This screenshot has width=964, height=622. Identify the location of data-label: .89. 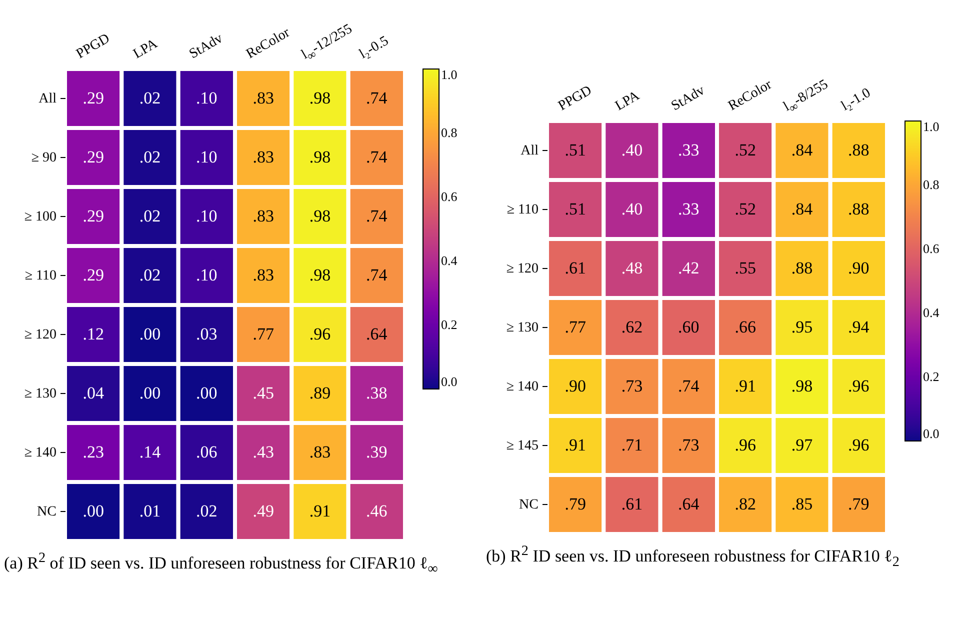
(320, 393).